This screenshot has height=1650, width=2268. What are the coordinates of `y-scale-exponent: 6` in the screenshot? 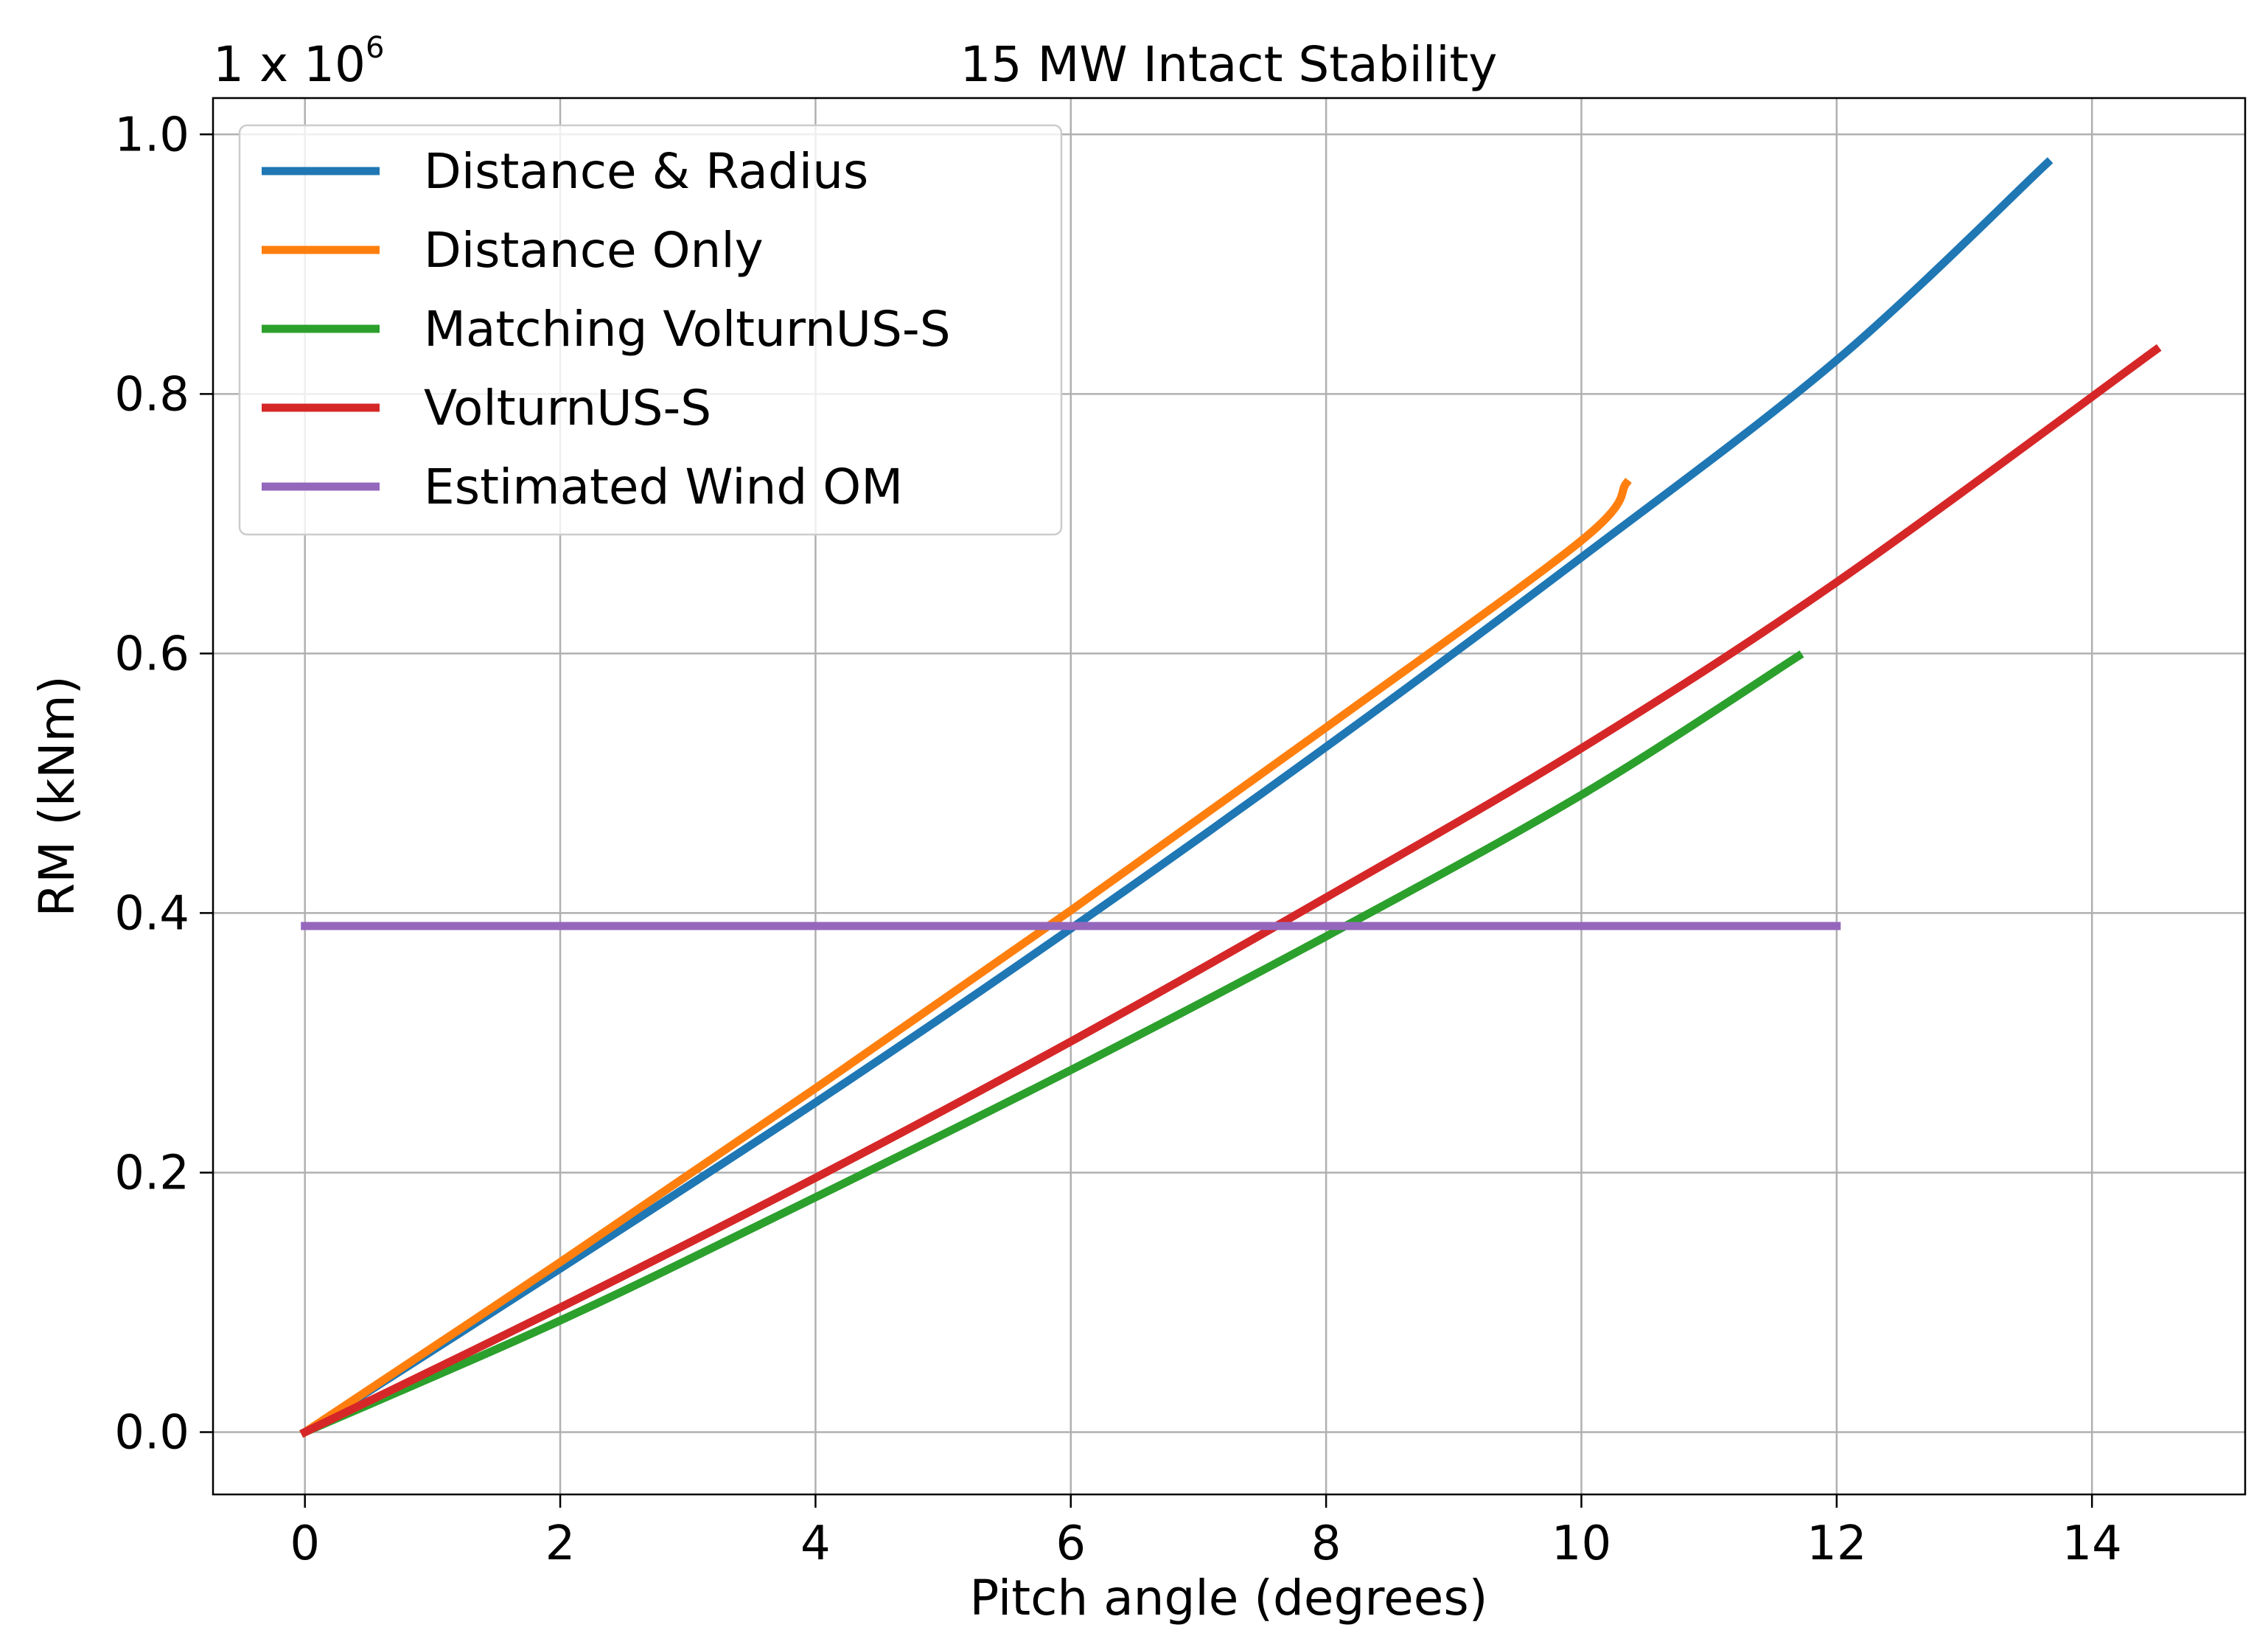 It's located at (375, 48).